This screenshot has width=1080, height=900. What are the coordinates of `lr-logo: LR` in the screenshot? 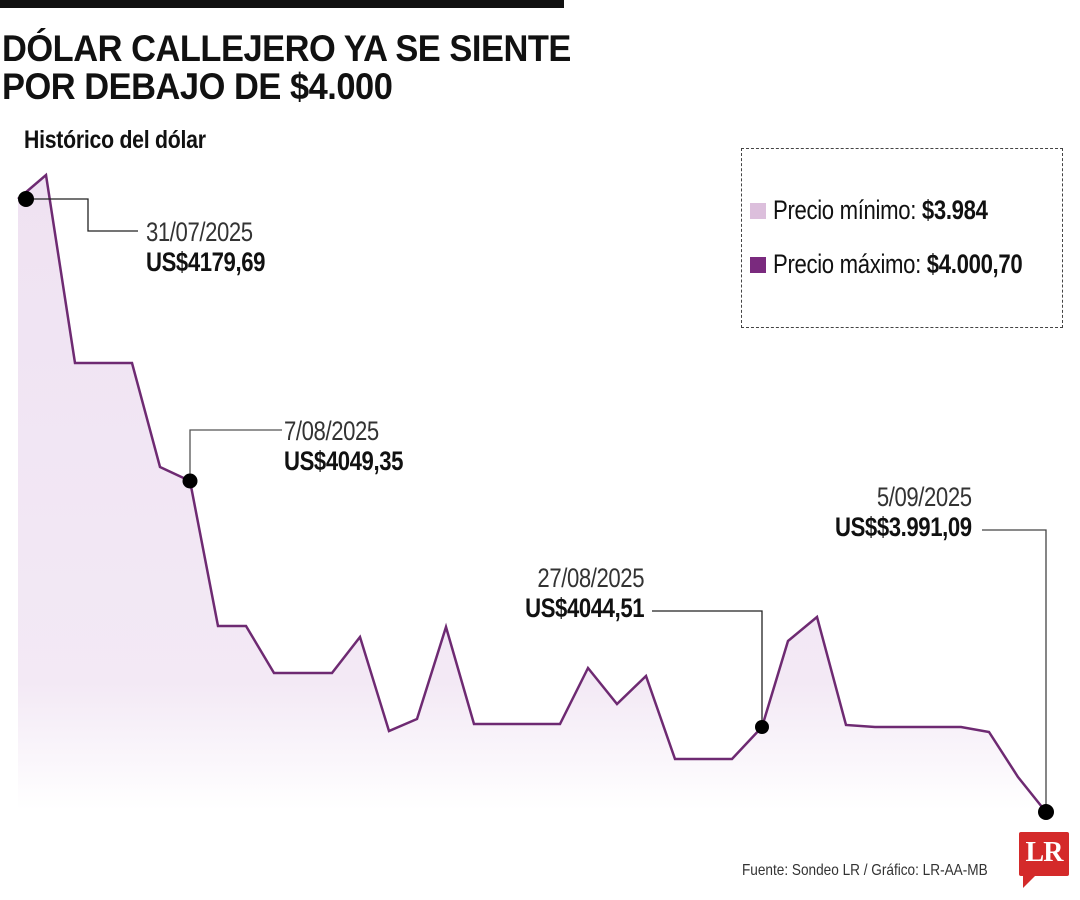 It's located at (1044, 860).